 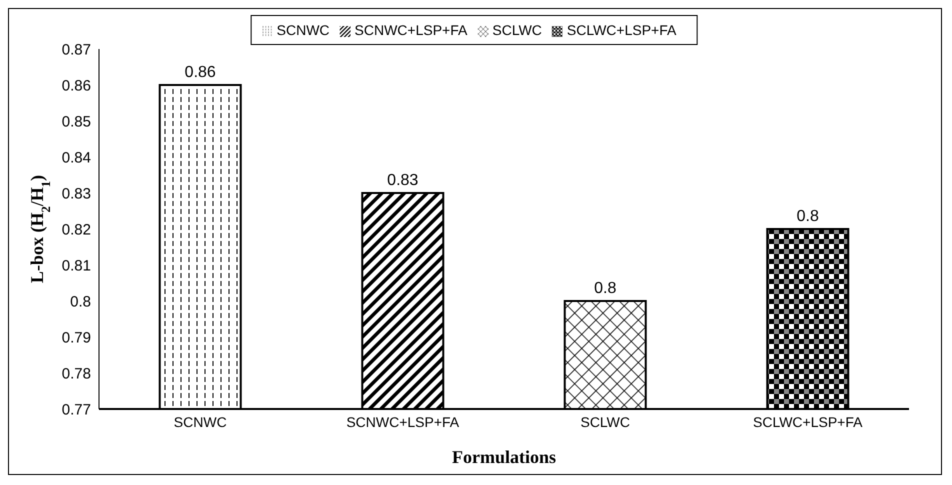 What do you see at coordinates (621, 30) in the screenshot?
I see `legend-label: SCLWC+LSP+FA` at bounding box center [621, 30].